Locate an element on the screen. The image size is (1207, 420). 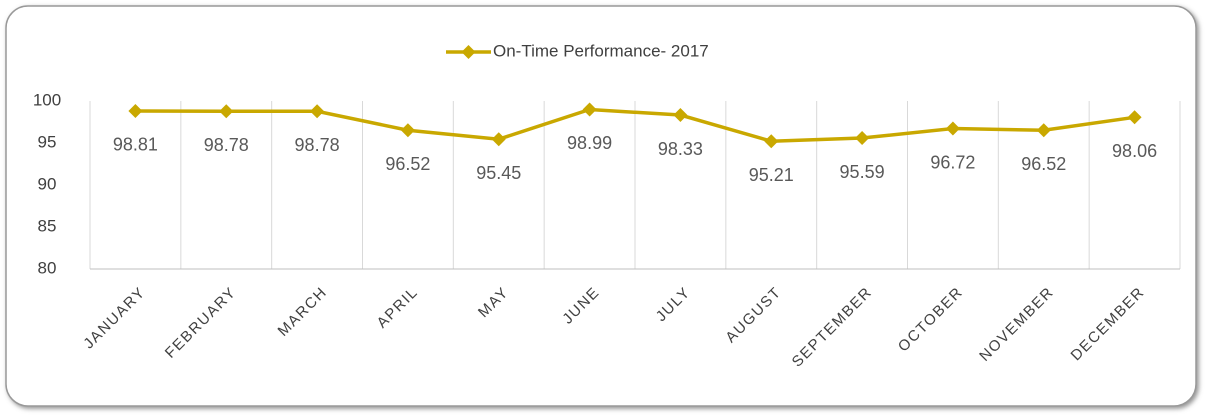
y-tick-label: 90 is located at coordinates (47, 183).